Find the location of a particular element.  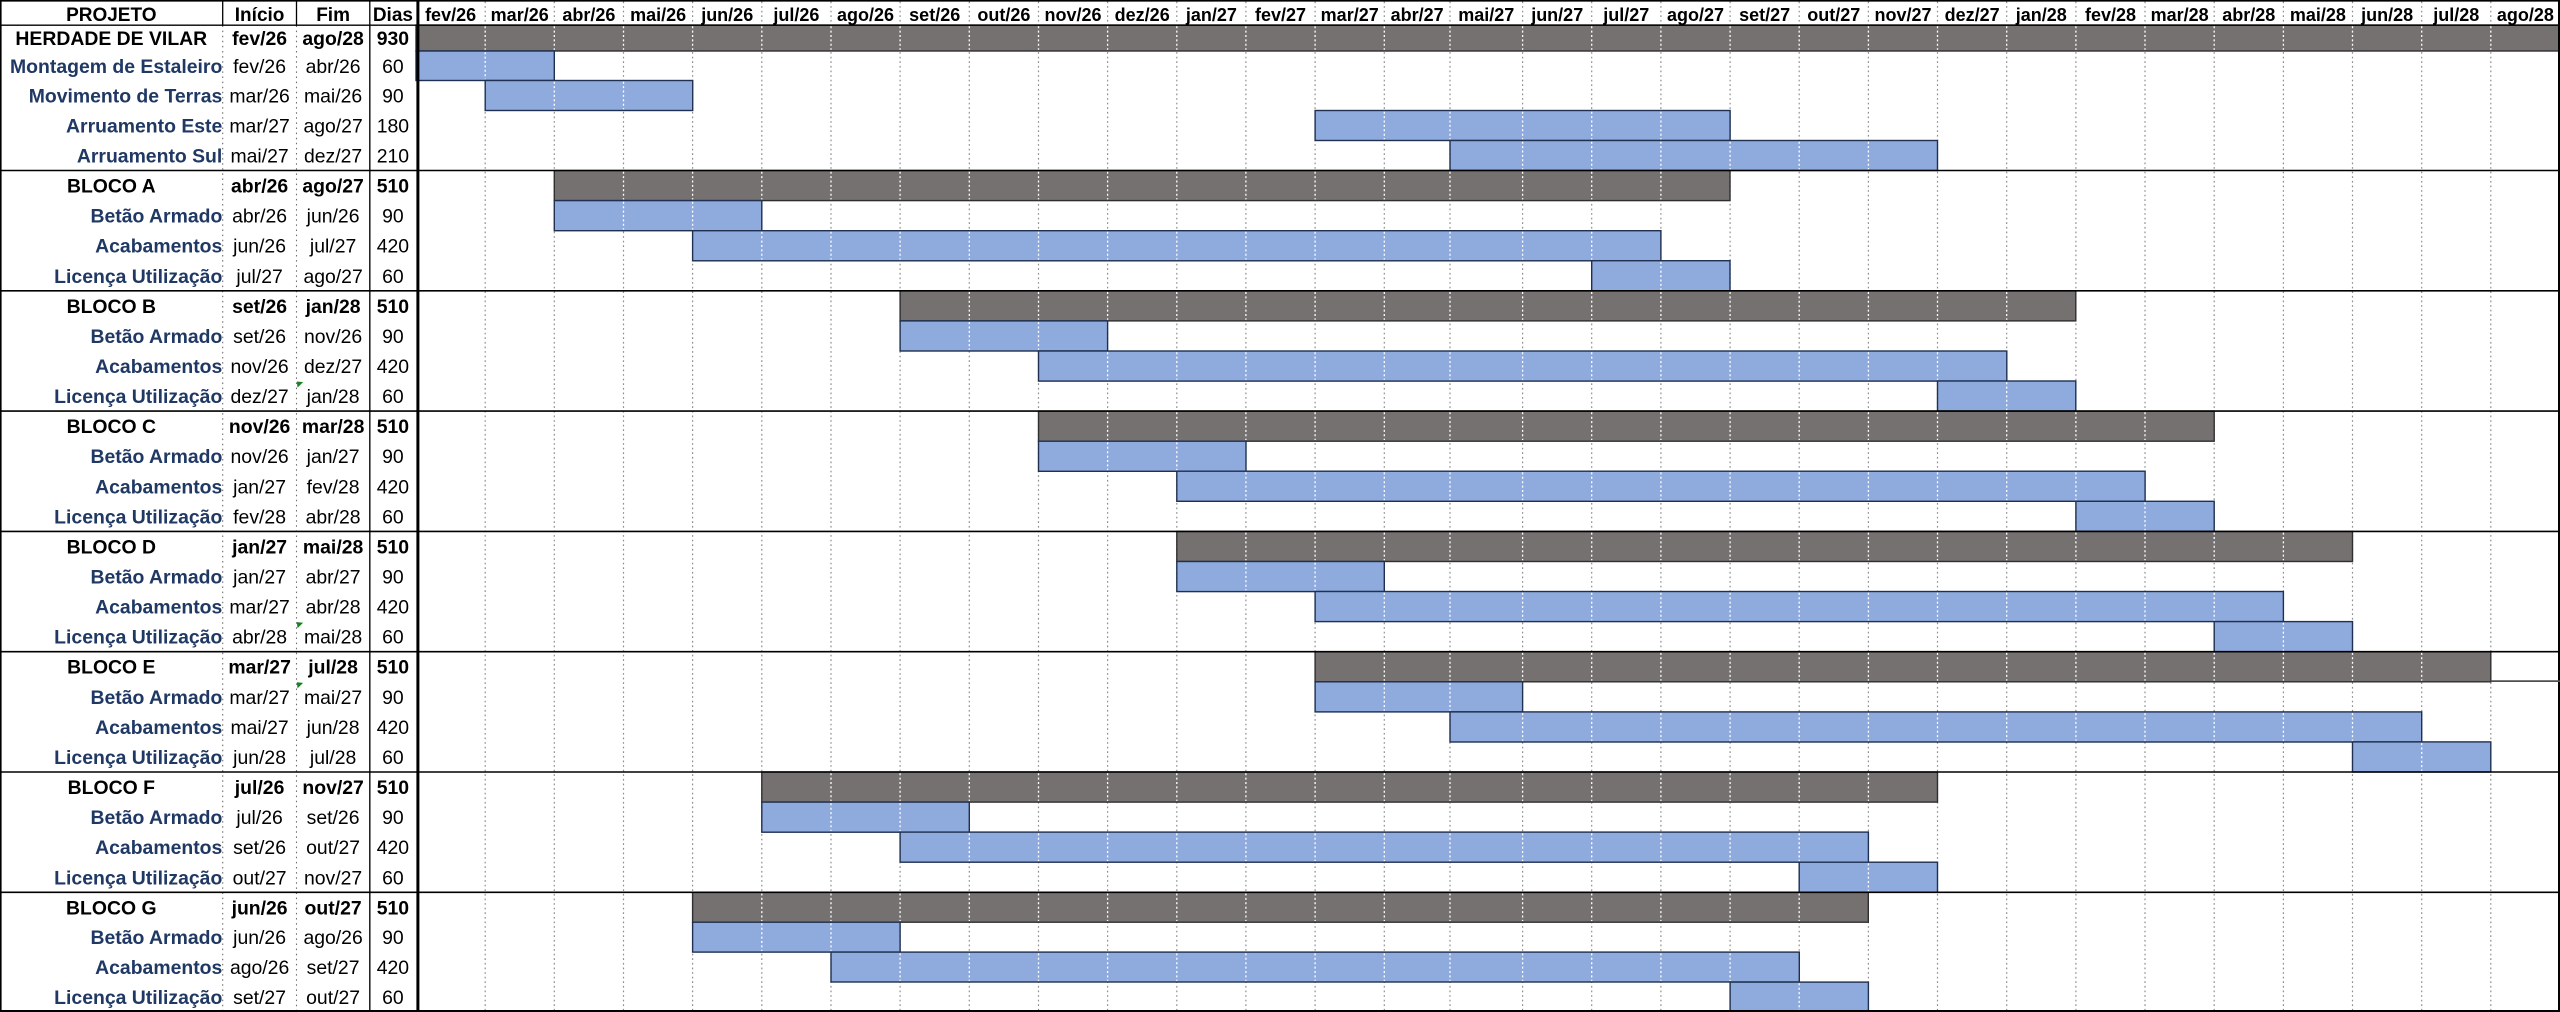

svg-text: 210 is located at coordinates (393, 157).